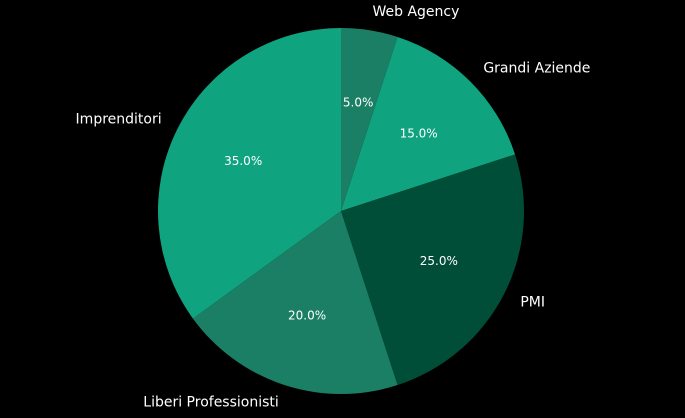  What do you see at coordinates (369, 119) in the screenshot?
I see `pie-slice-web-agency` at bounding box center [369, 119].